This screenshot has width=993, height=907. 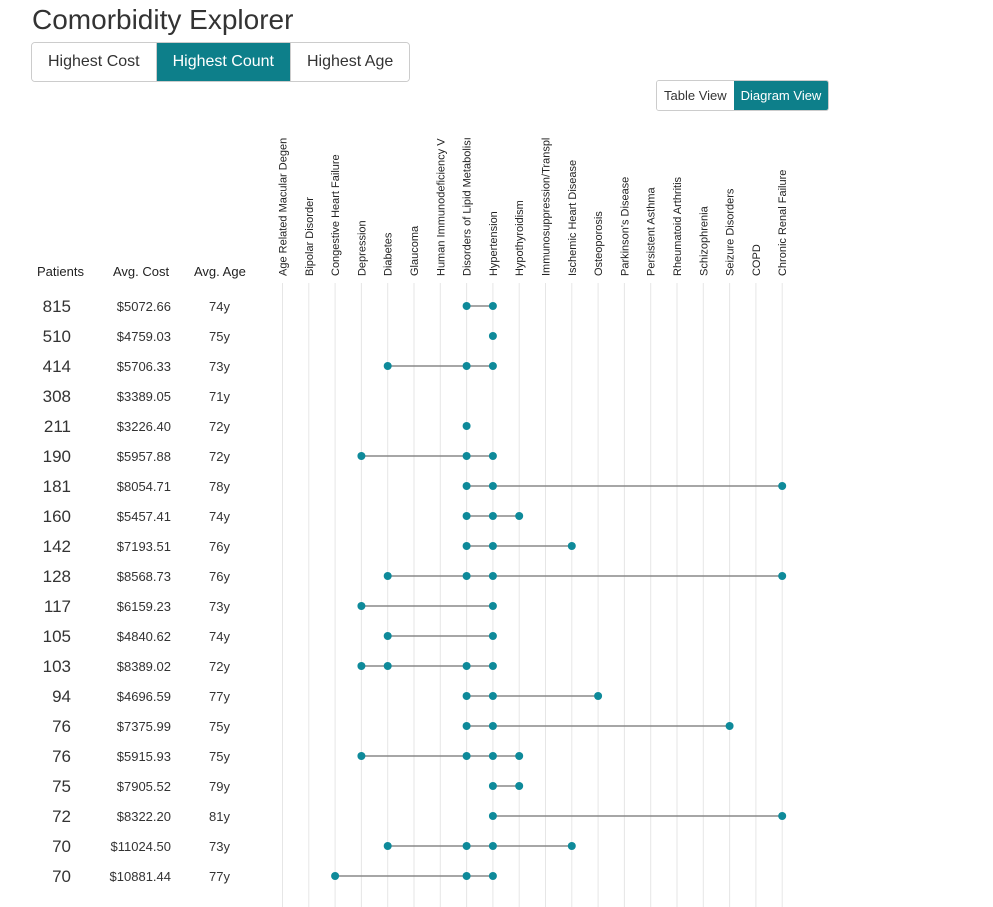 I want to click on disease-label: Diabetes, so click(x=389, y=254).